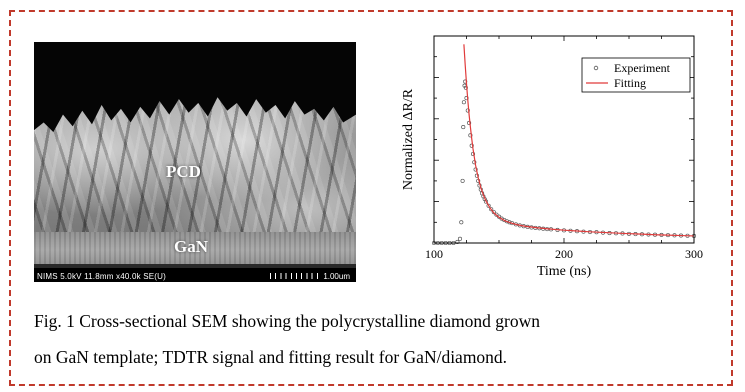 The height and width of the screenshot is (392, 745). What do you see at coordinates (336, 276) in the screenshot?
I see `sem-scale-label: 1.00um` at bounding box center [336, 276].